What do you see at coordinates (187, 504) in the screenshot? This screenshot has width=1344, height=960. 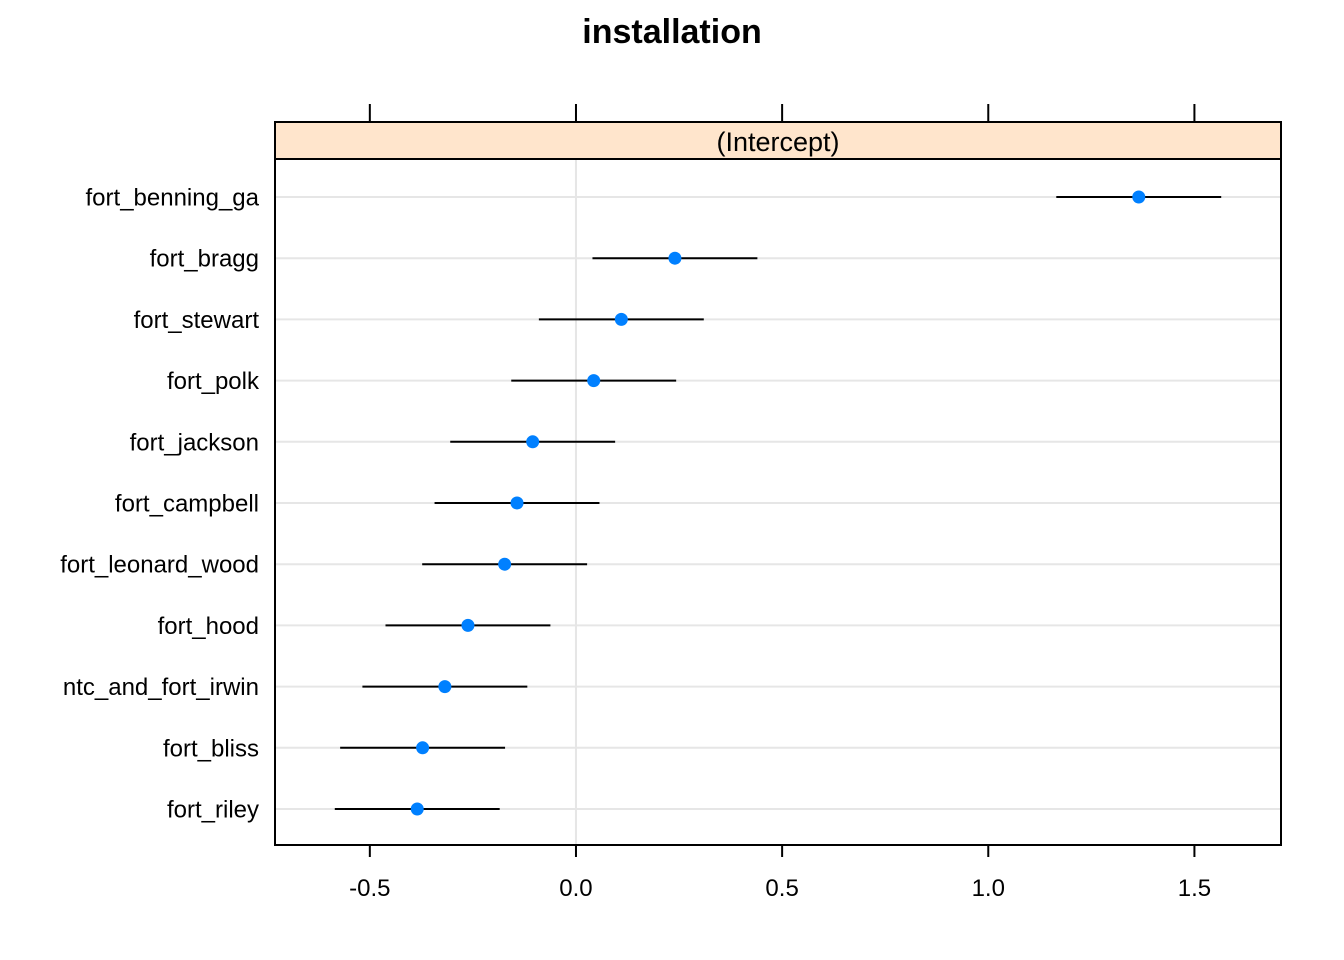 I see `y-tick-label: fort_campbell` at bounding box center [187, 504].